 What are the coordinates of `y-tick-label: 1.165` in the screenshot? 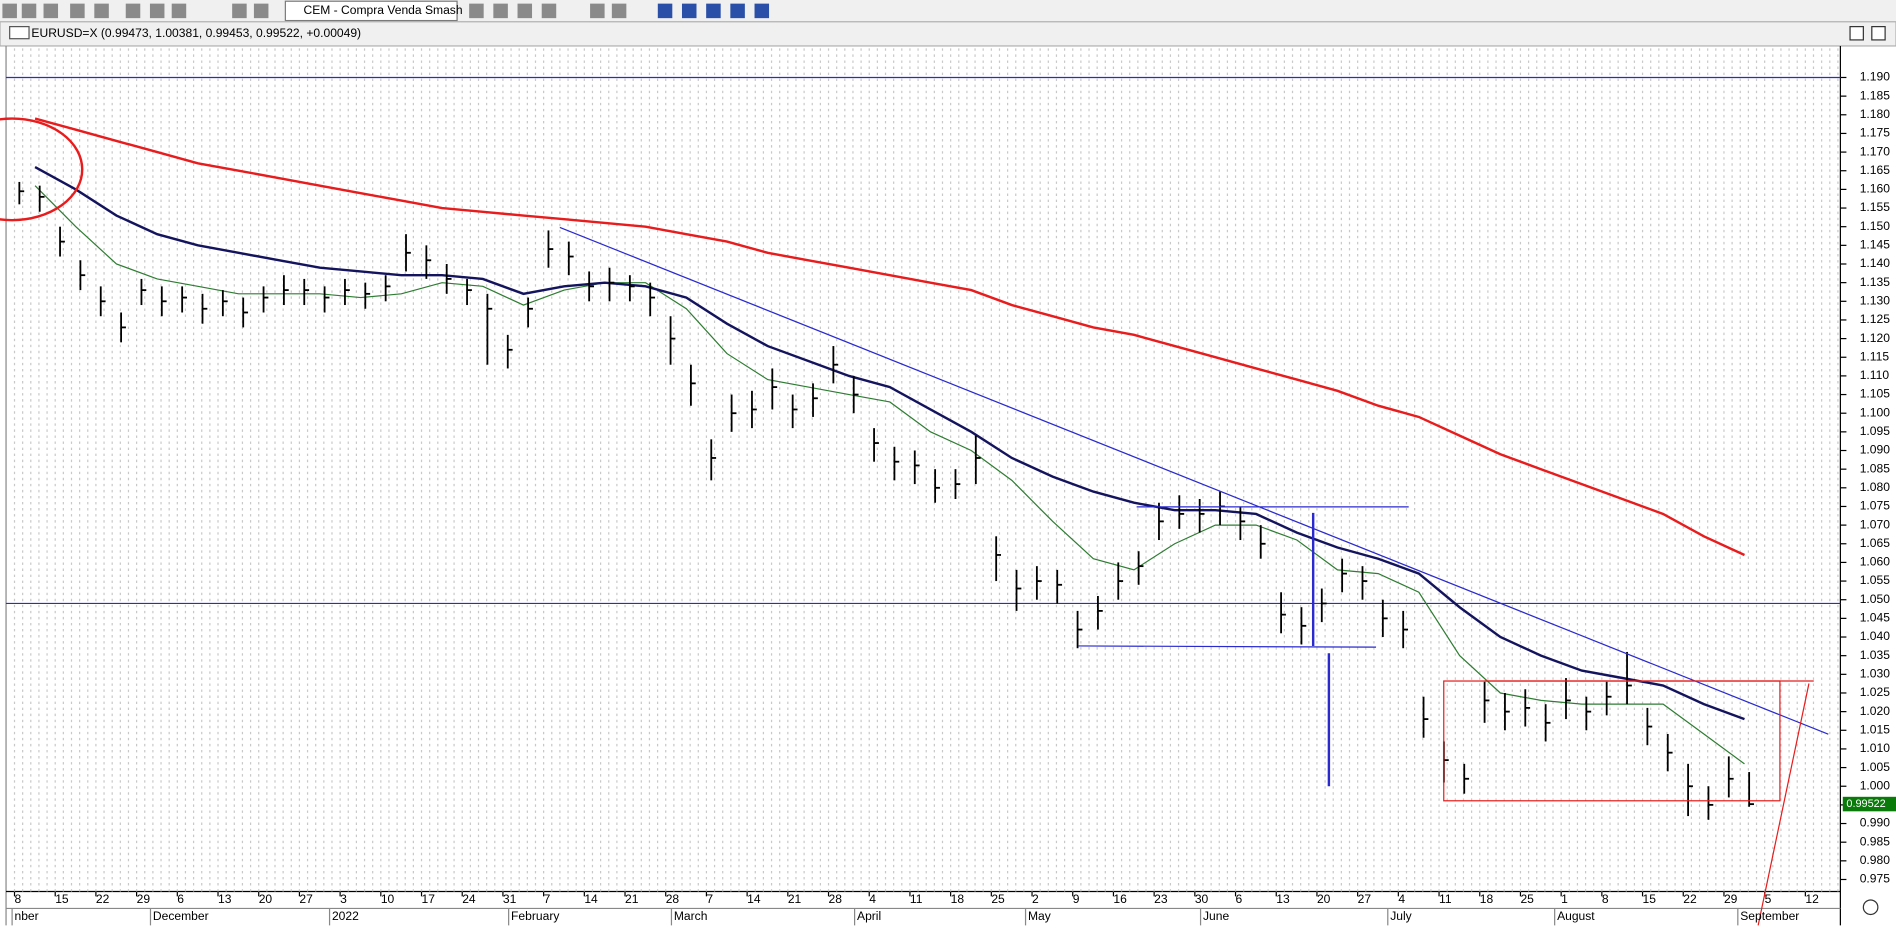 It's located at (1875, 170).